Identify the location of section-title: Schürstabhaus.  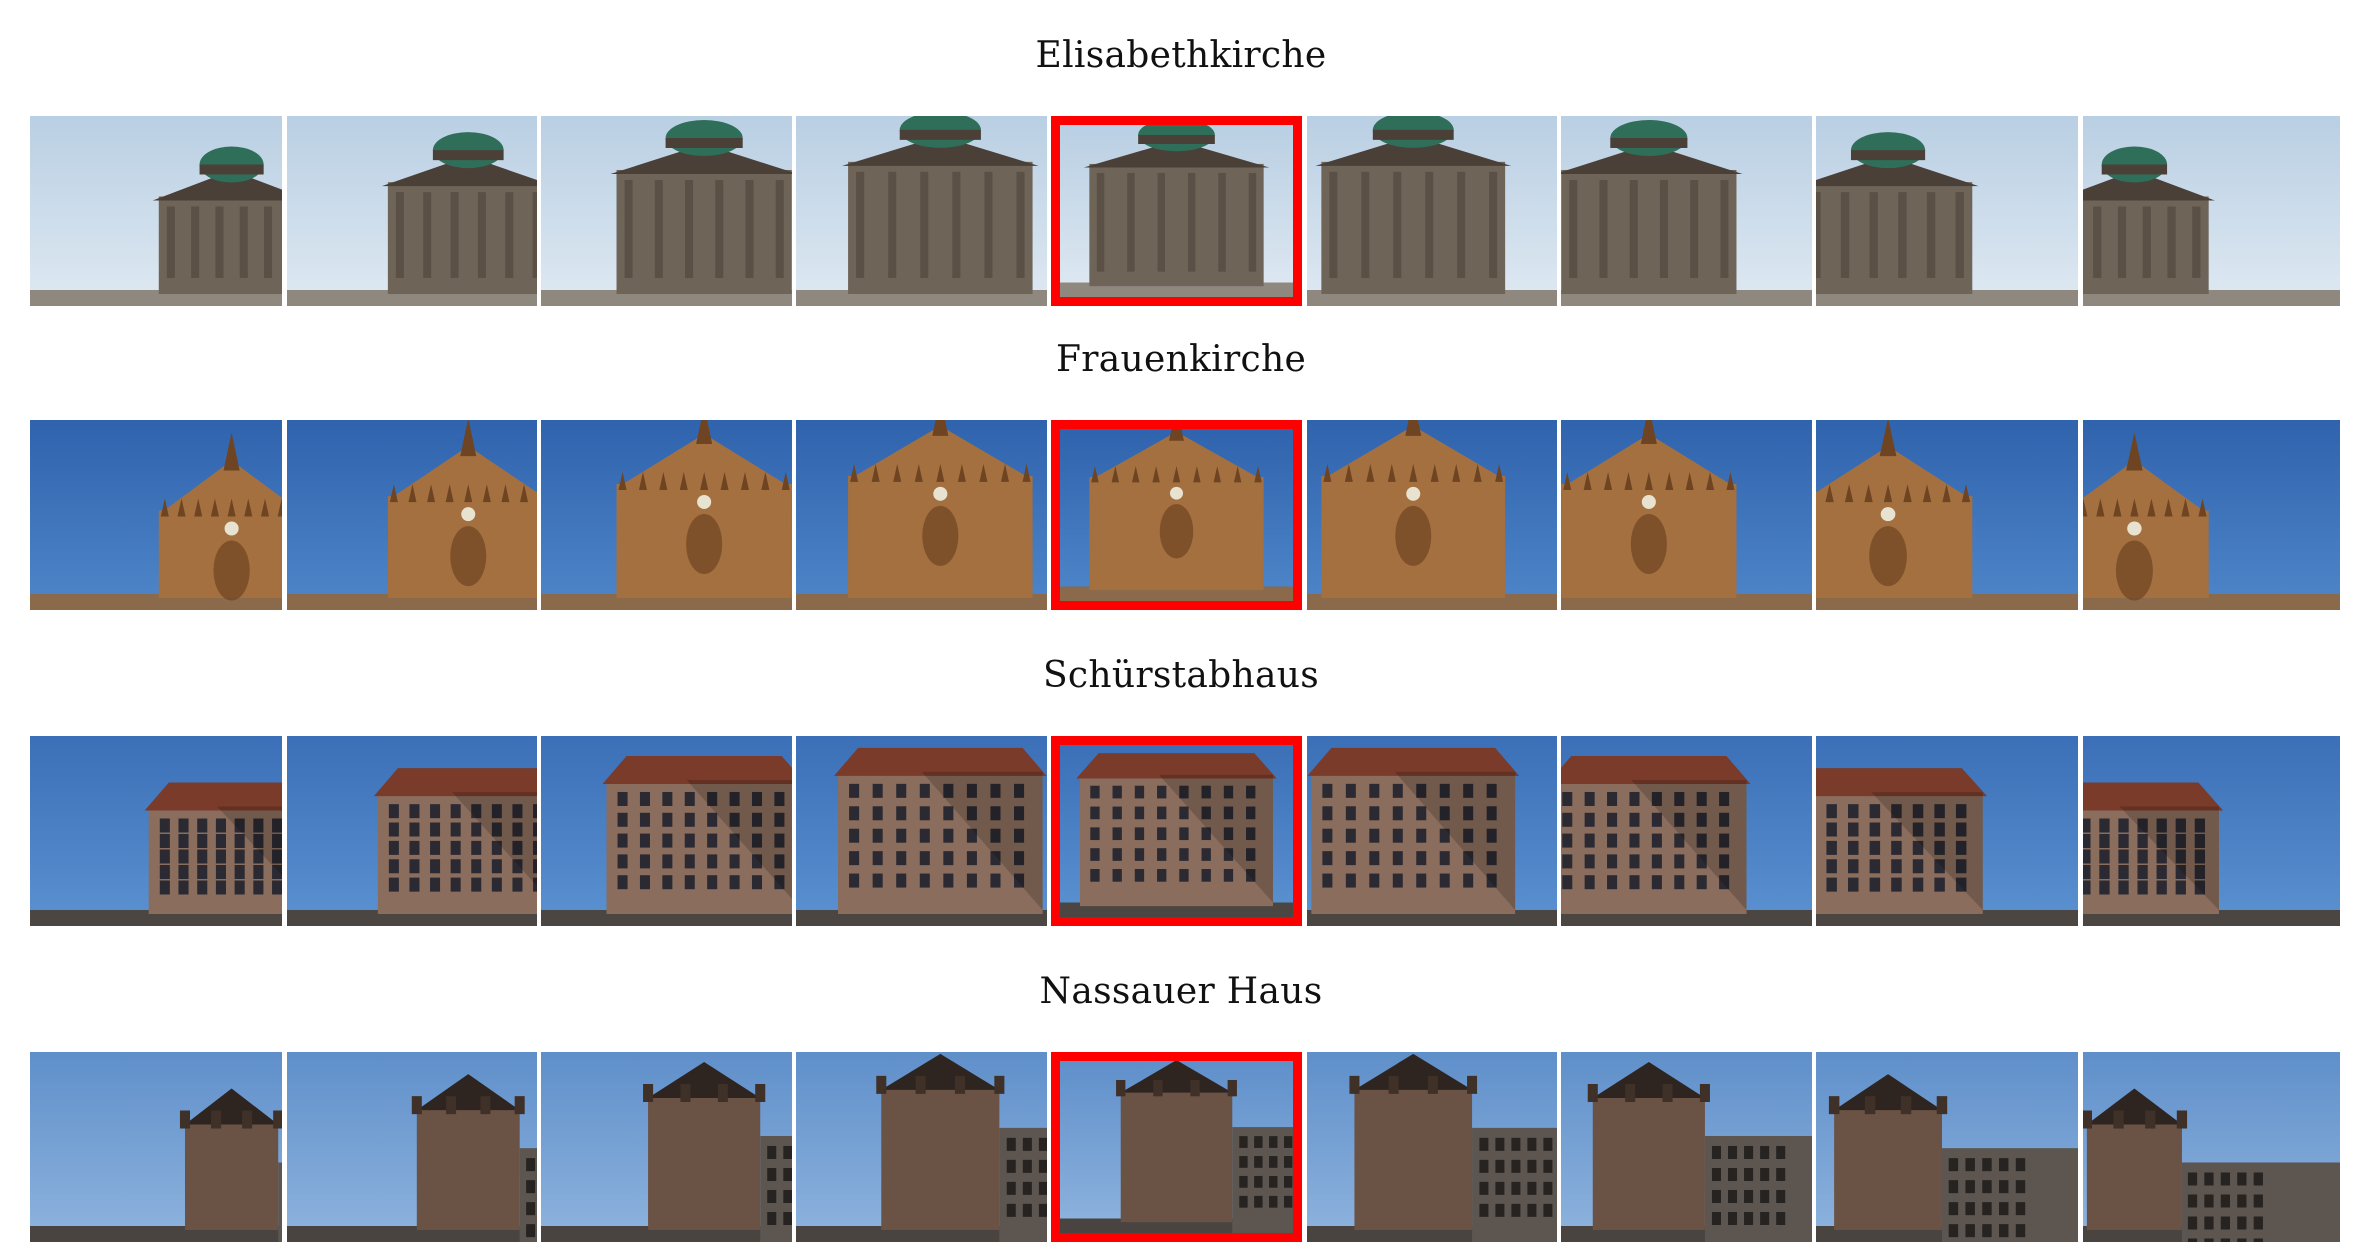
(1181, 676).